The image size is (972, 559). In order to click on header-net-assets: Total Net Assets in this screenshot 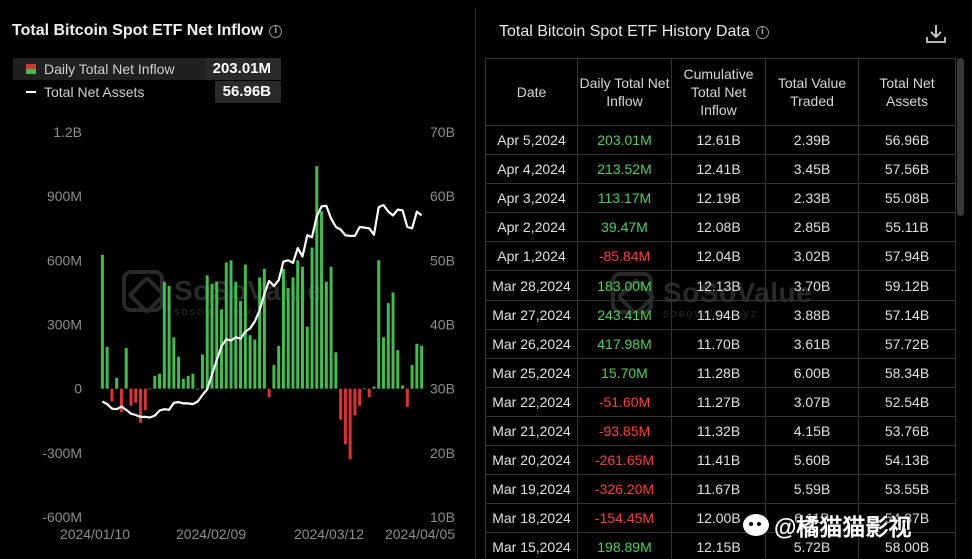, I will do `click(907, 92)`.